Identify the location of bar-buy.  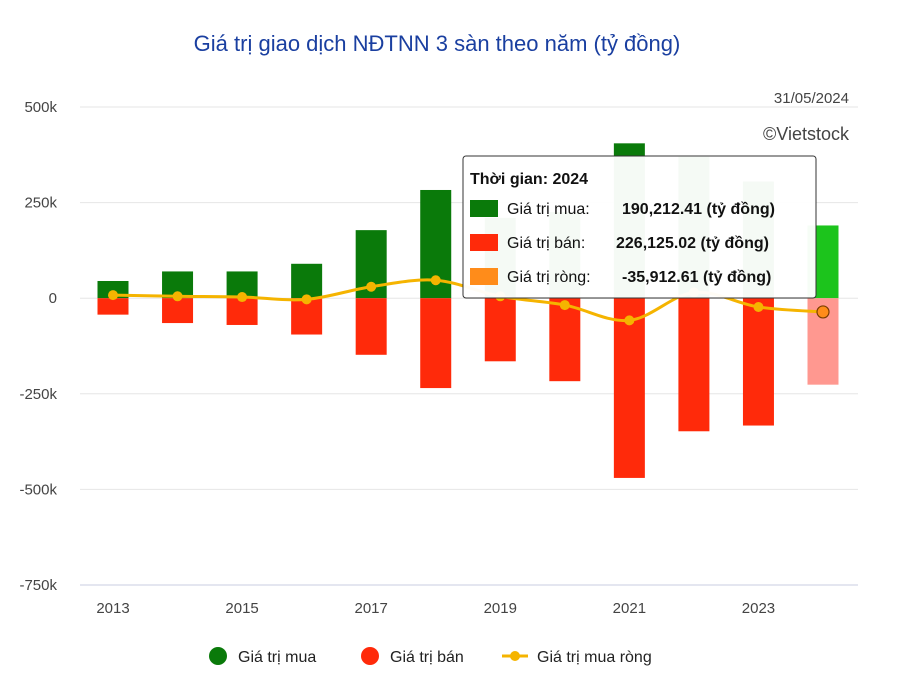
(307, 281).